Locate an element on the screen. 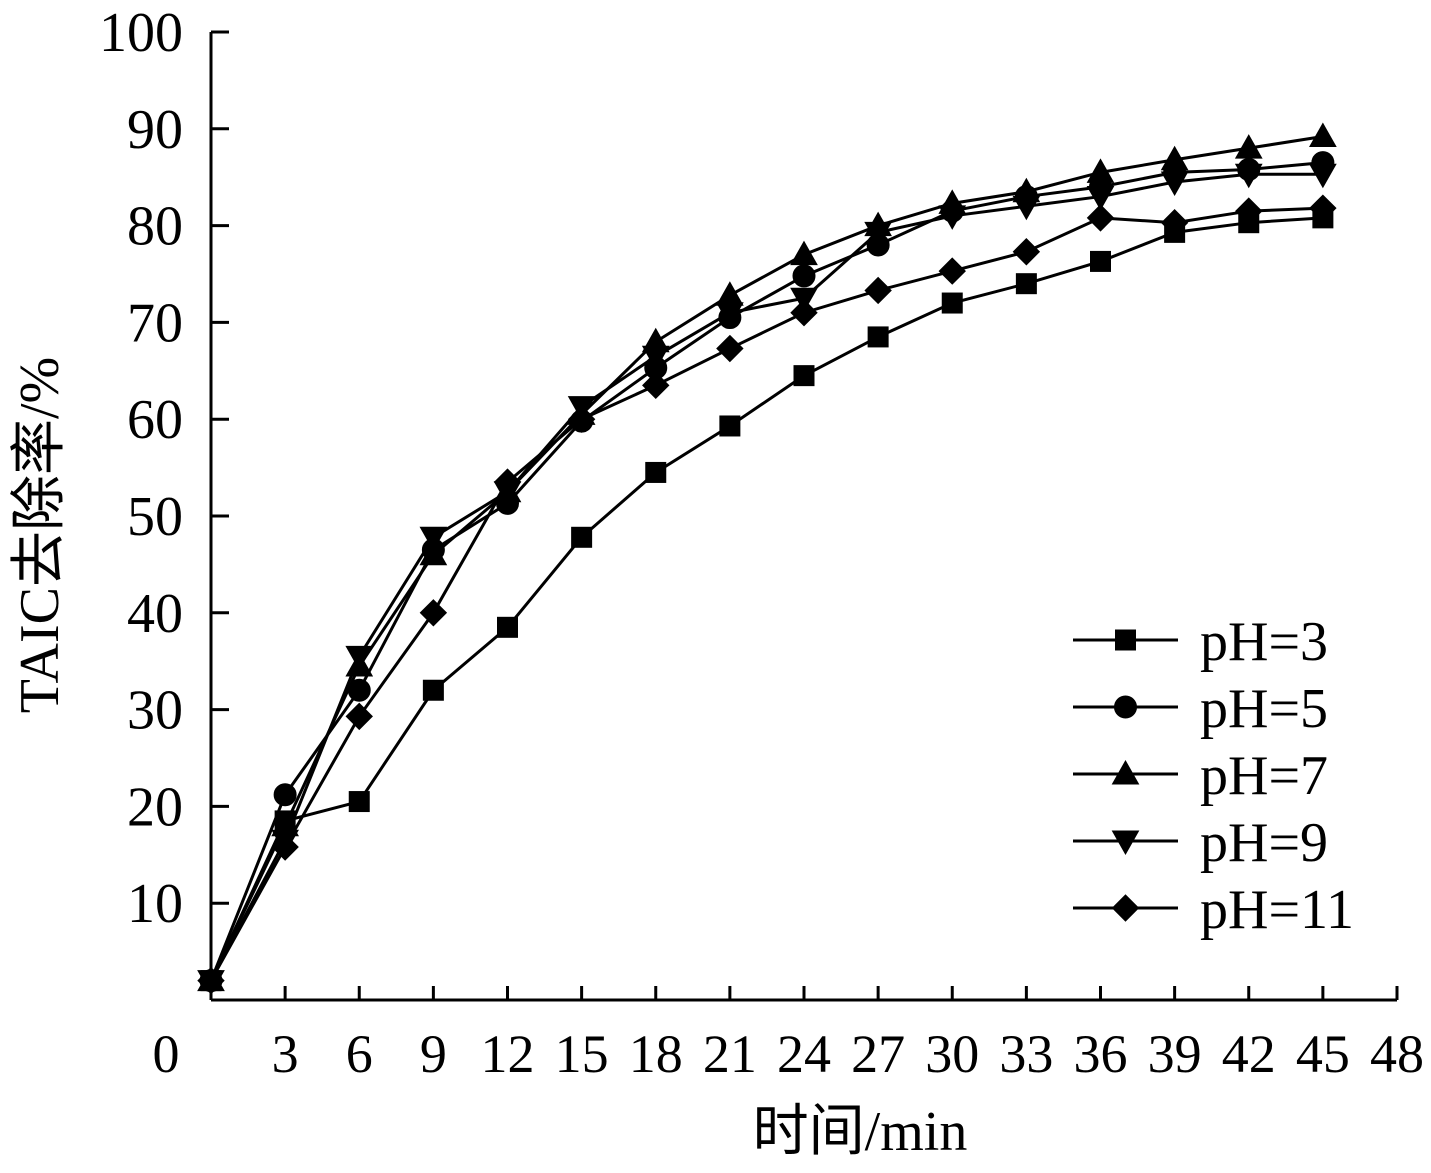  legend-item: pH=7 is located at coordinates (1200, 776).